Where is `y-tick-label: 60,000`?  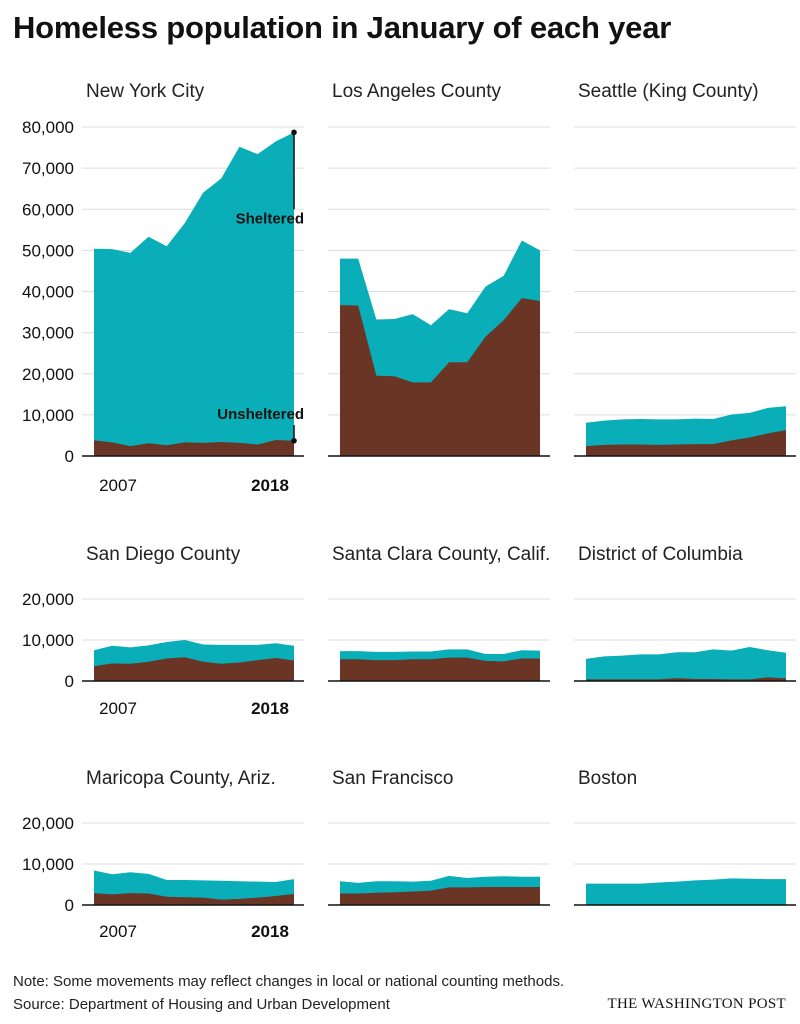
y-tick-label: 60,000 is located at coordinates (48, 209).